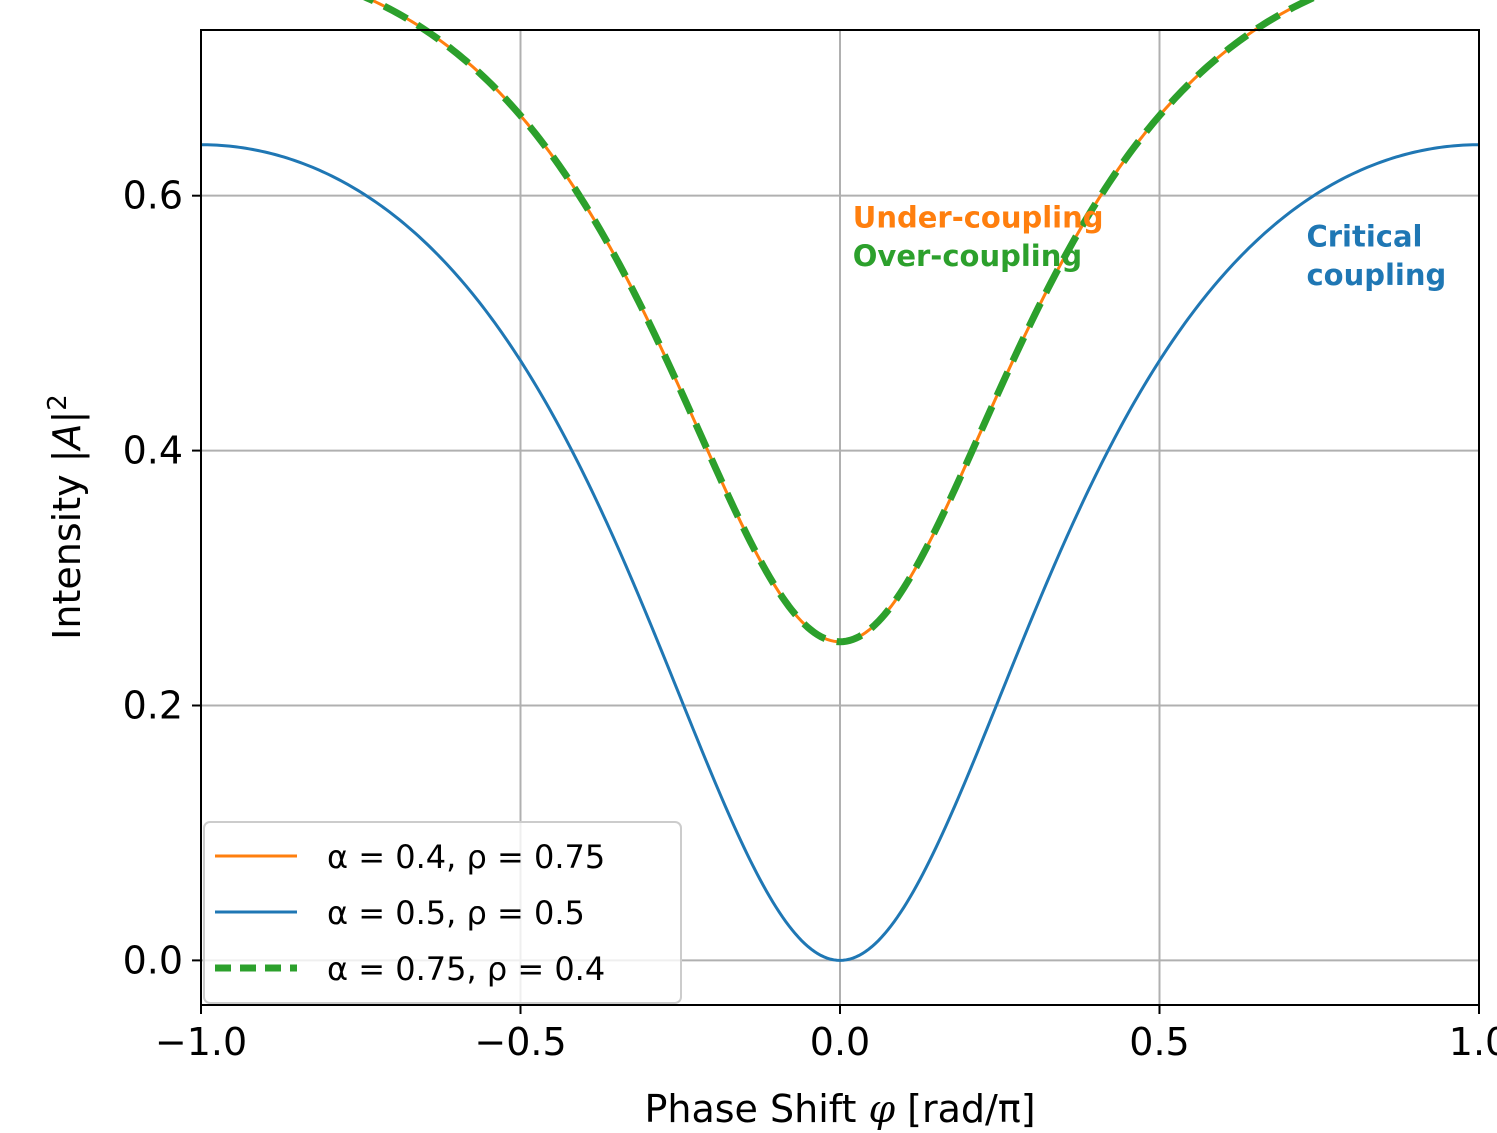 The height and width of the screenshot is (1133, 1497). What do you see at coordinates (1473, 1042) in the screenshot?
I see `x-tick-label: 1.0` at bounding box center [1473, 1042].